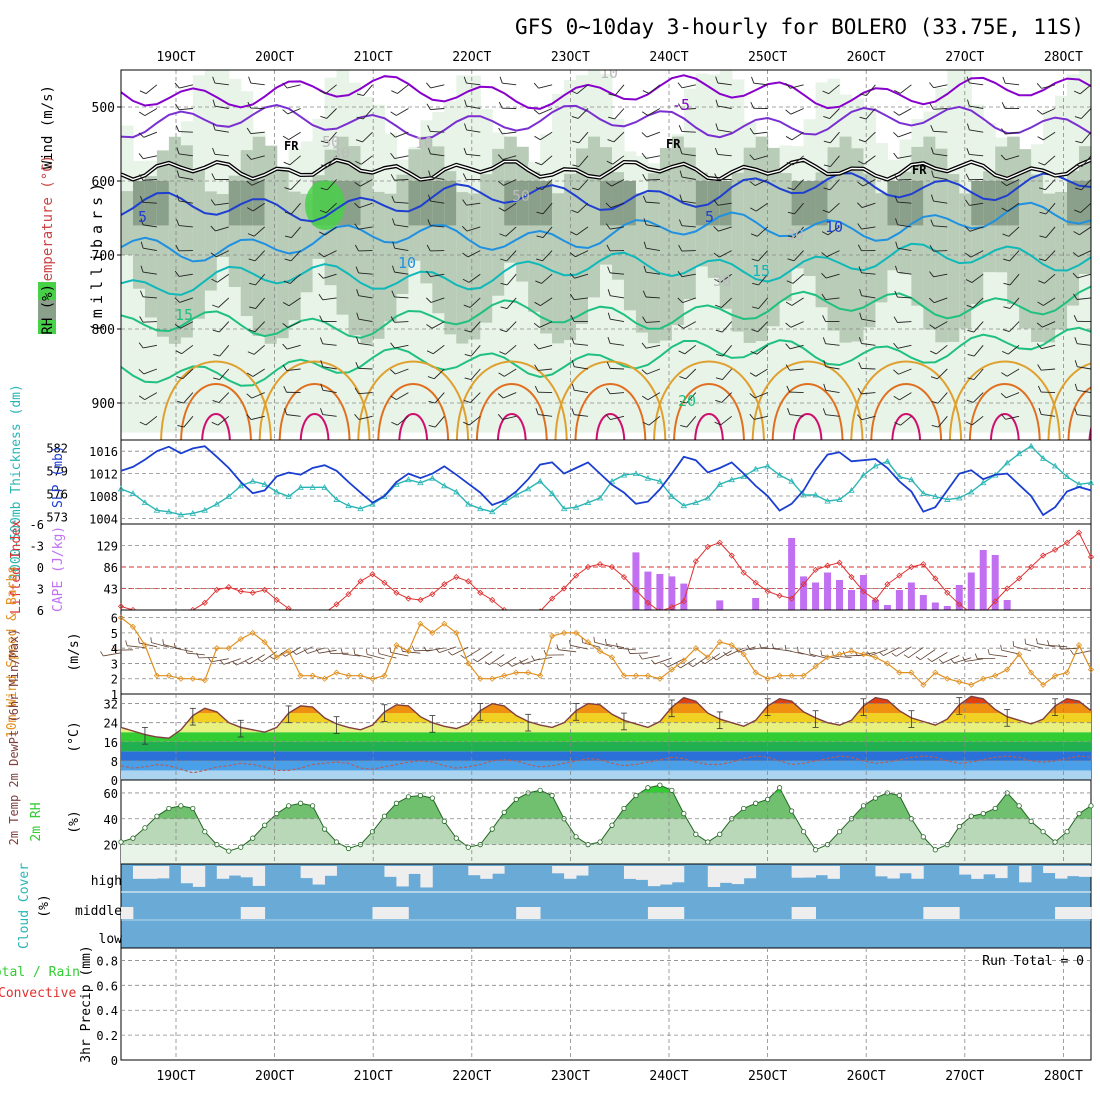 This screenshot has height=1100, width=1100. What do you see at coordinates (606, 480) in the screenshot?
I see `thickness-line` at bounding box center [606, 480].